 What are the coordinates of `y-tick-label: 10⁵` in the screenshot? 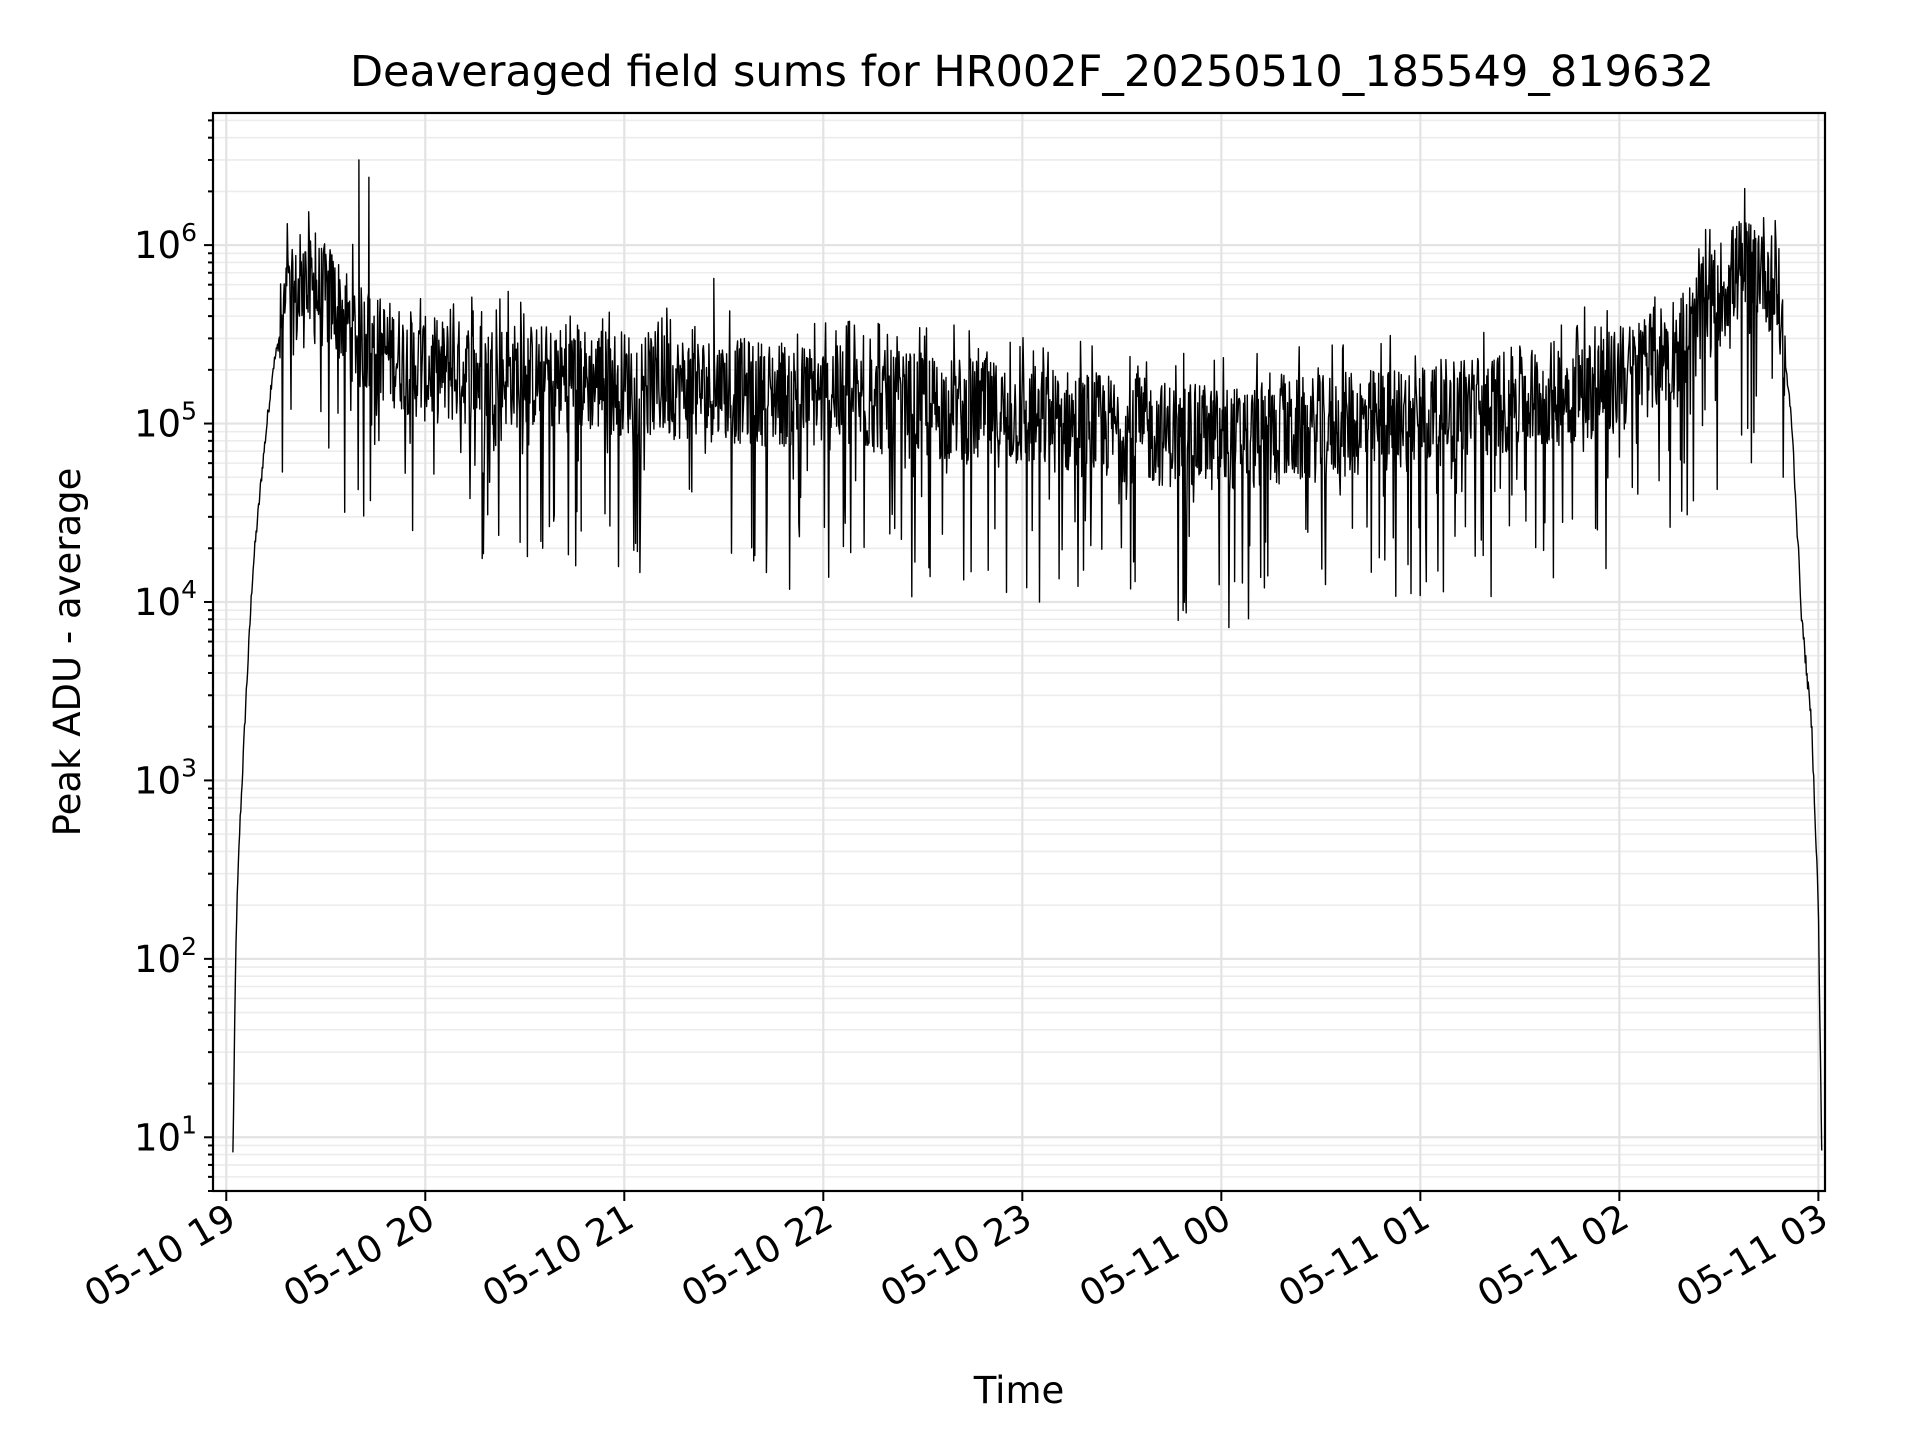 It's located at (165, 421).